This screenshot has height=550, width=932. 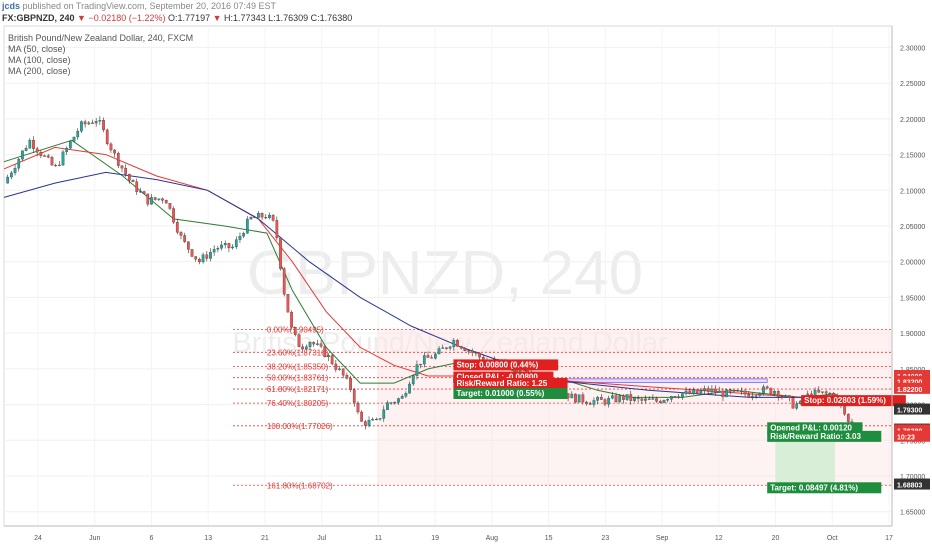 I want to click on fib-label: 161.80%(1.68702), so click(x=300, y=485).